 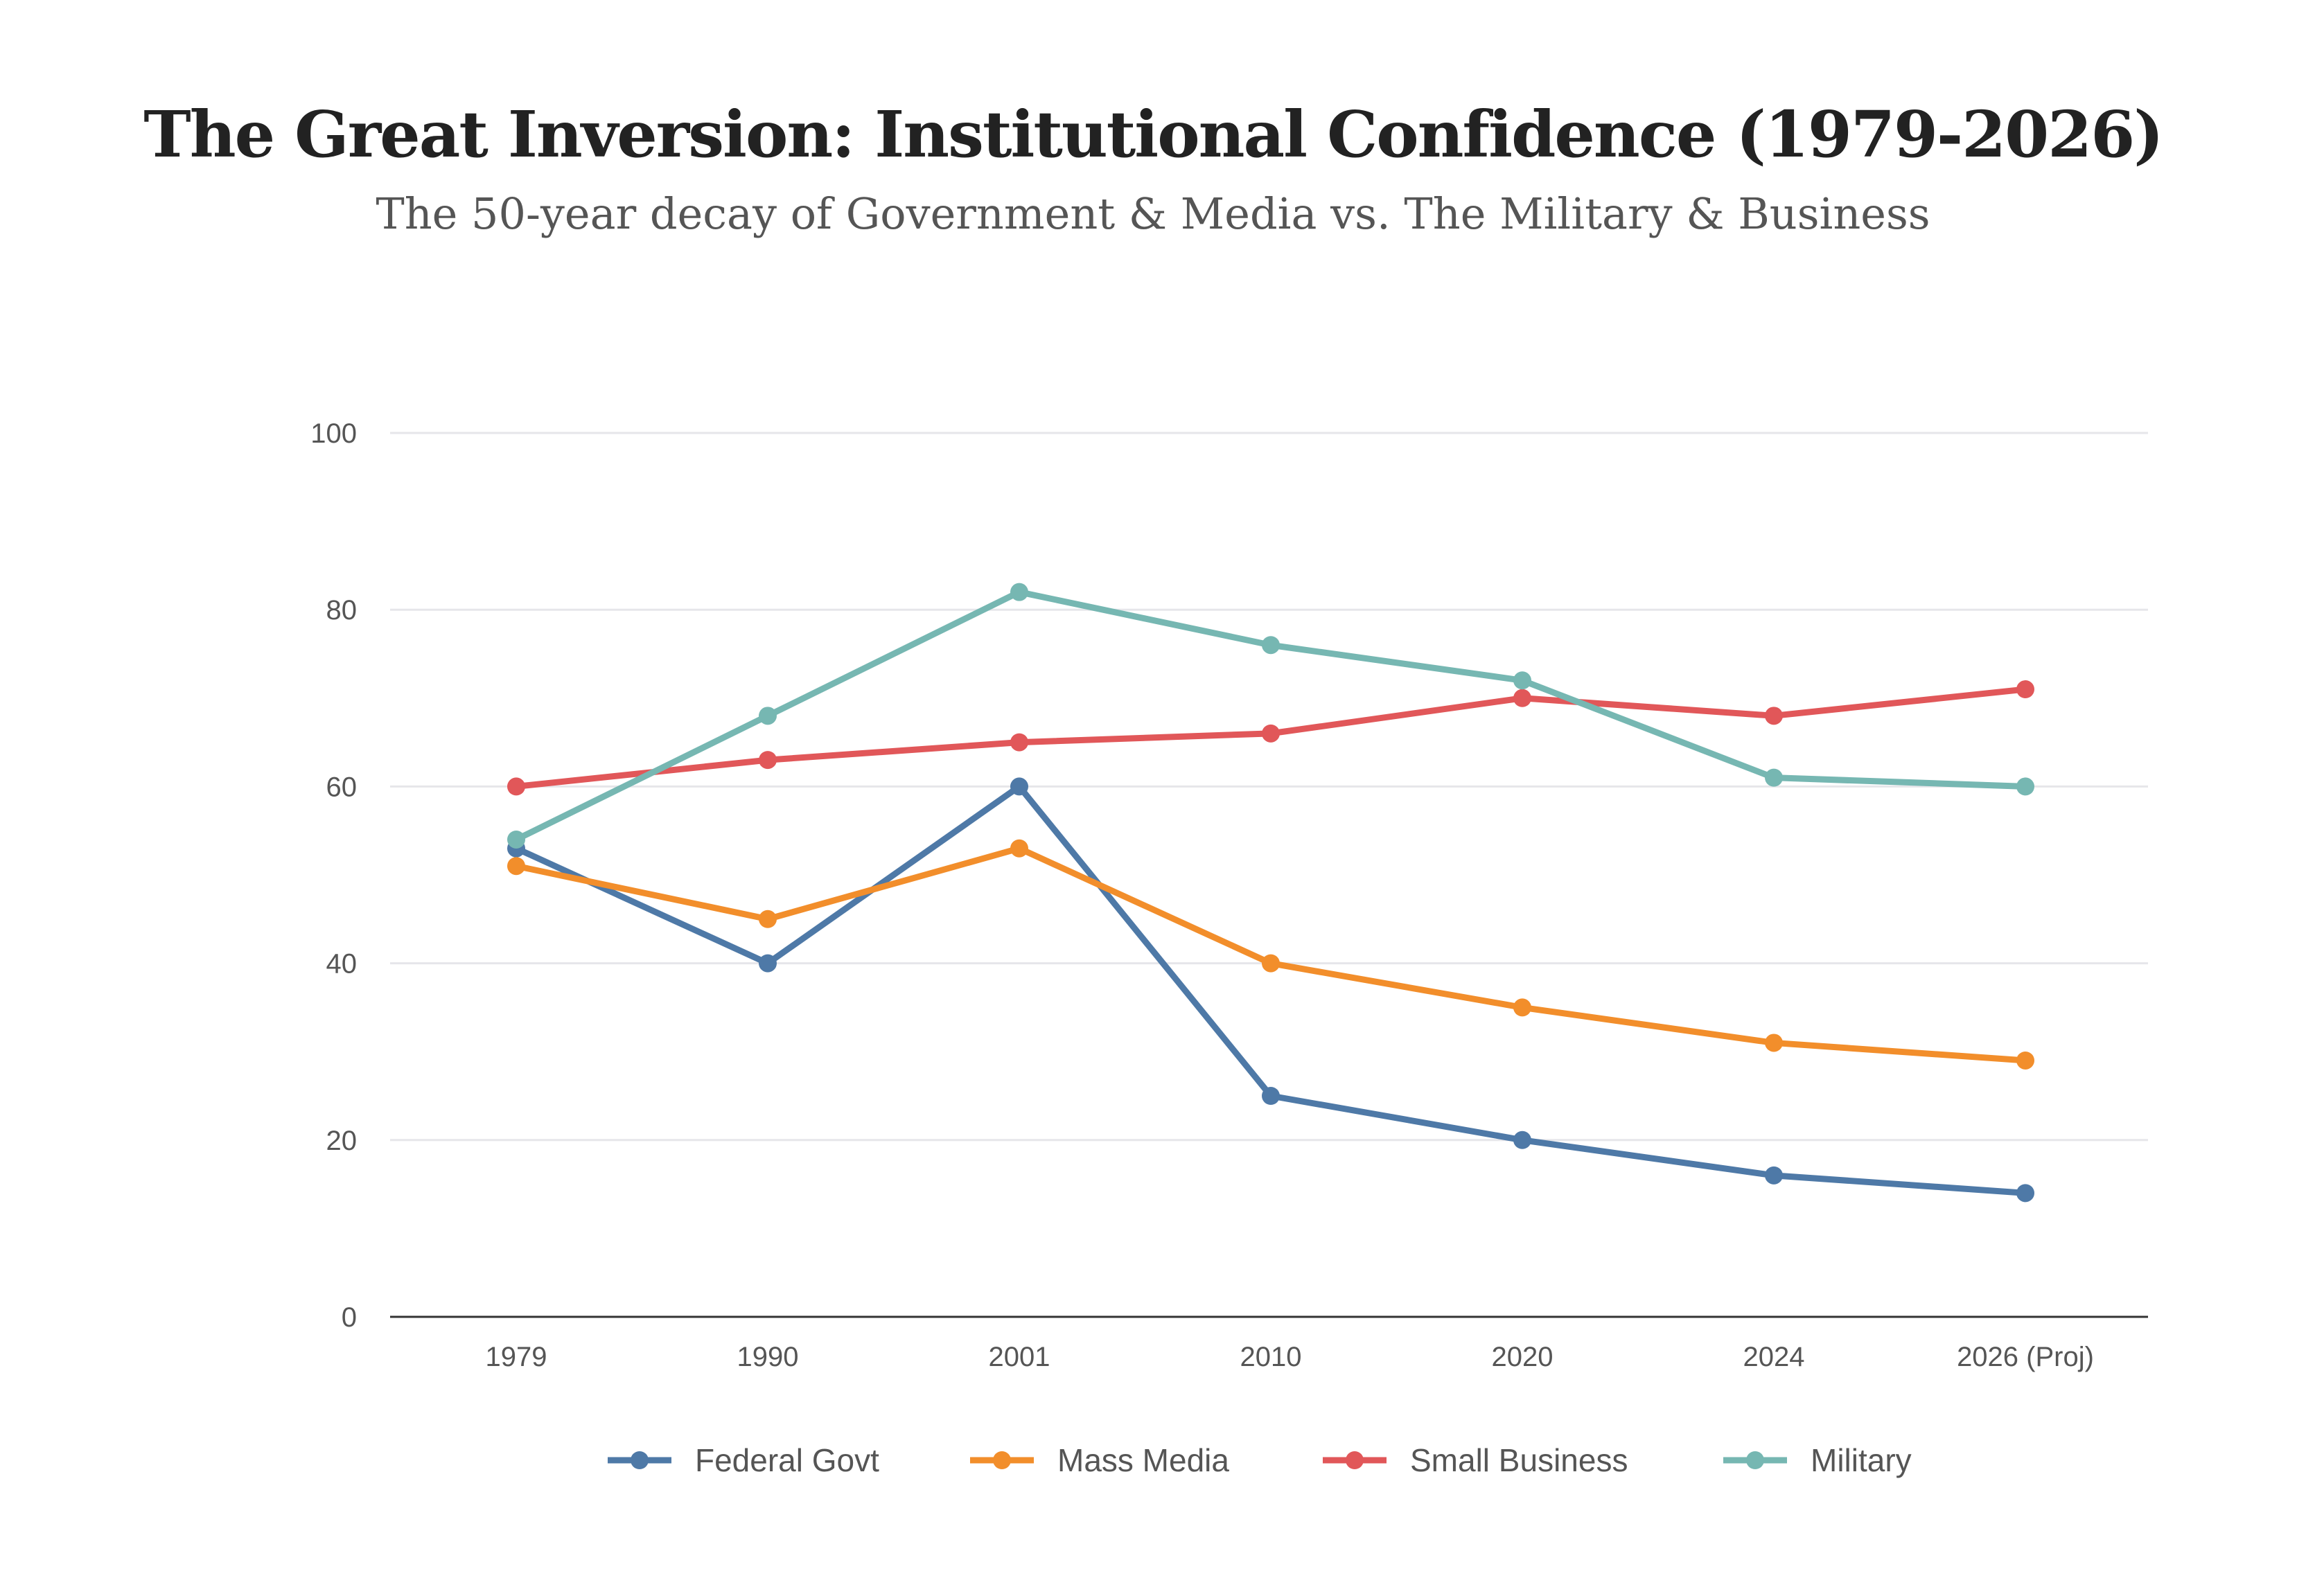 What do you see at coordinates (1019, 1357) in the screenshot?
I see `x-tick-label: 2001` at bounding box center [1019, 1357].